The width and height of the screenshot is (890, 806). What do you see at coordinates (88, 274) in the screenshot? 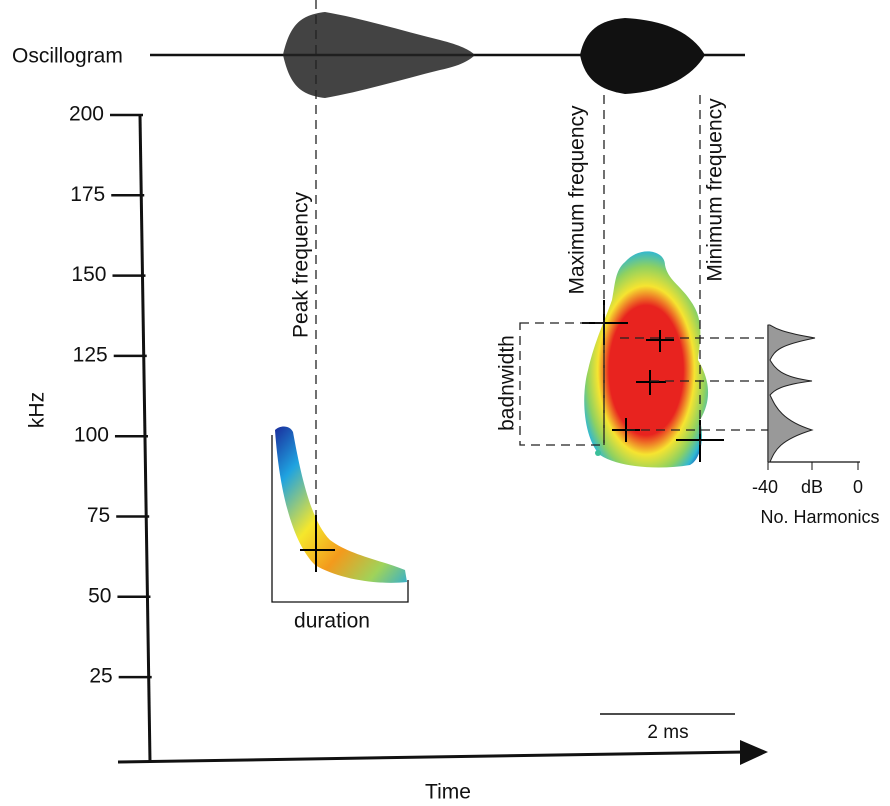
I see `y-tick-label: 150` at bounding box center [88, 274].